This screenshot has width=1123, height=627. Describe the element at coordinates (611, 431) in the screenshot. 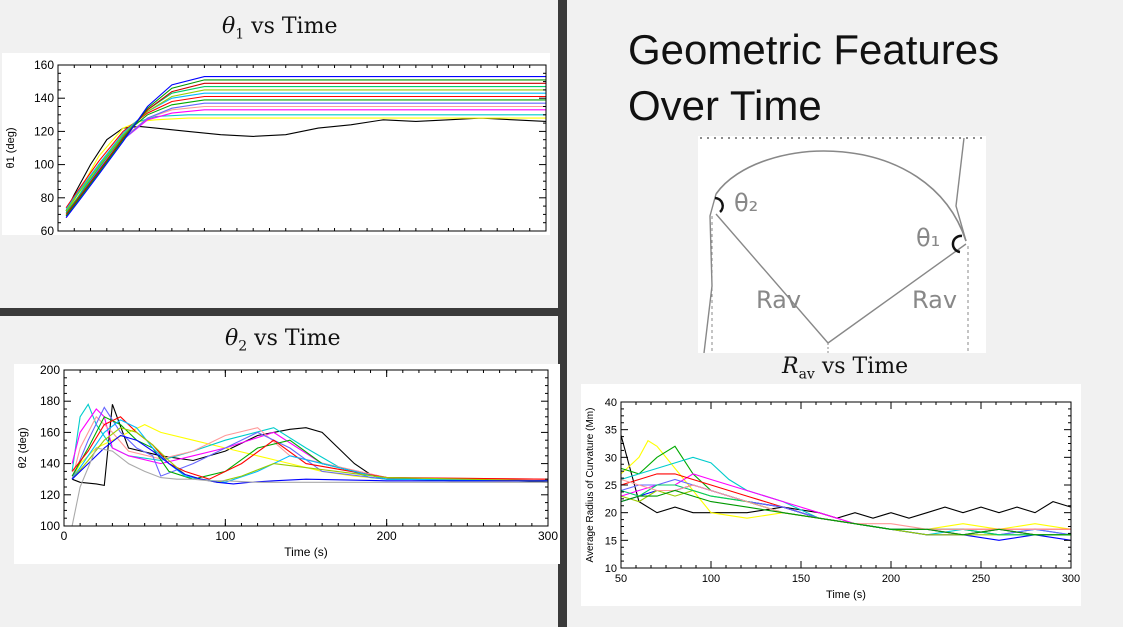

I see `rav-ytick-label: 35` at that location.